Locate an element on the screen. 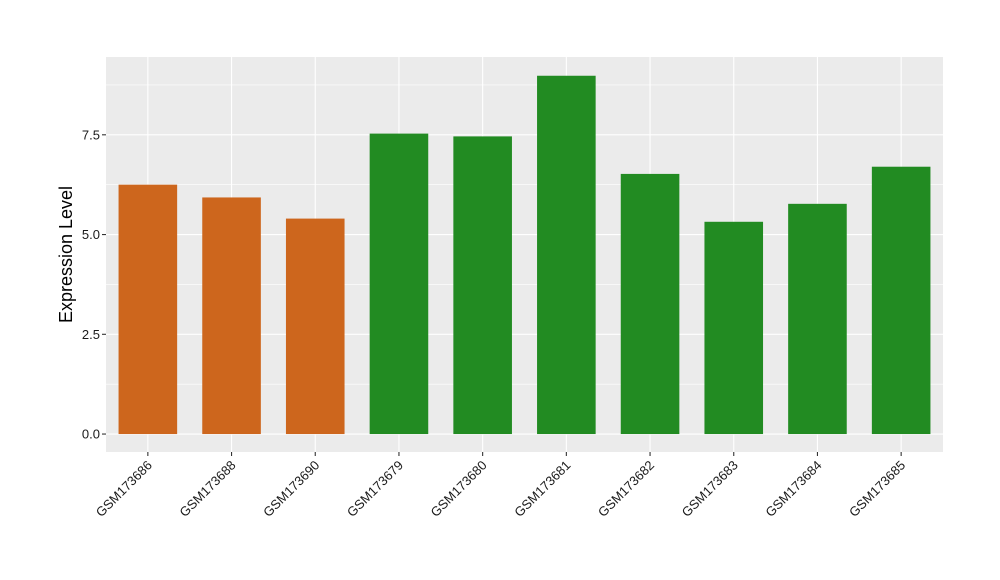 This screenshot has height=580, width=1000. x-tick-label: GSM173686 is located at coordinates (124, 489).